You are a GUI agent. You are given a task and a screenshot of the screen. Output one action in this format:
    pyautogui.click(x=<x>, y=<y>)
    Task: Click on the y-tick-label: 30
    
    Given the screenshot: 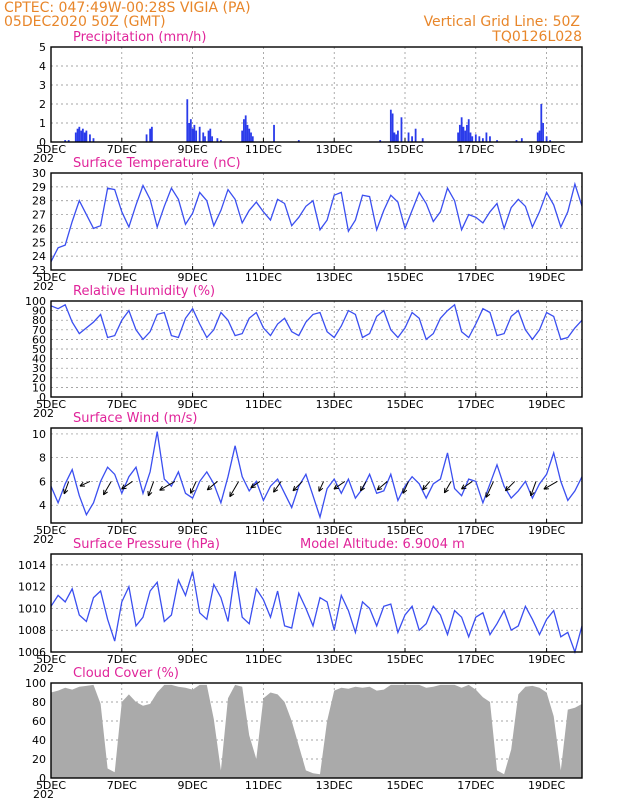 What is the action you would take?
    pyautogui.click(x=39, y=368)
    